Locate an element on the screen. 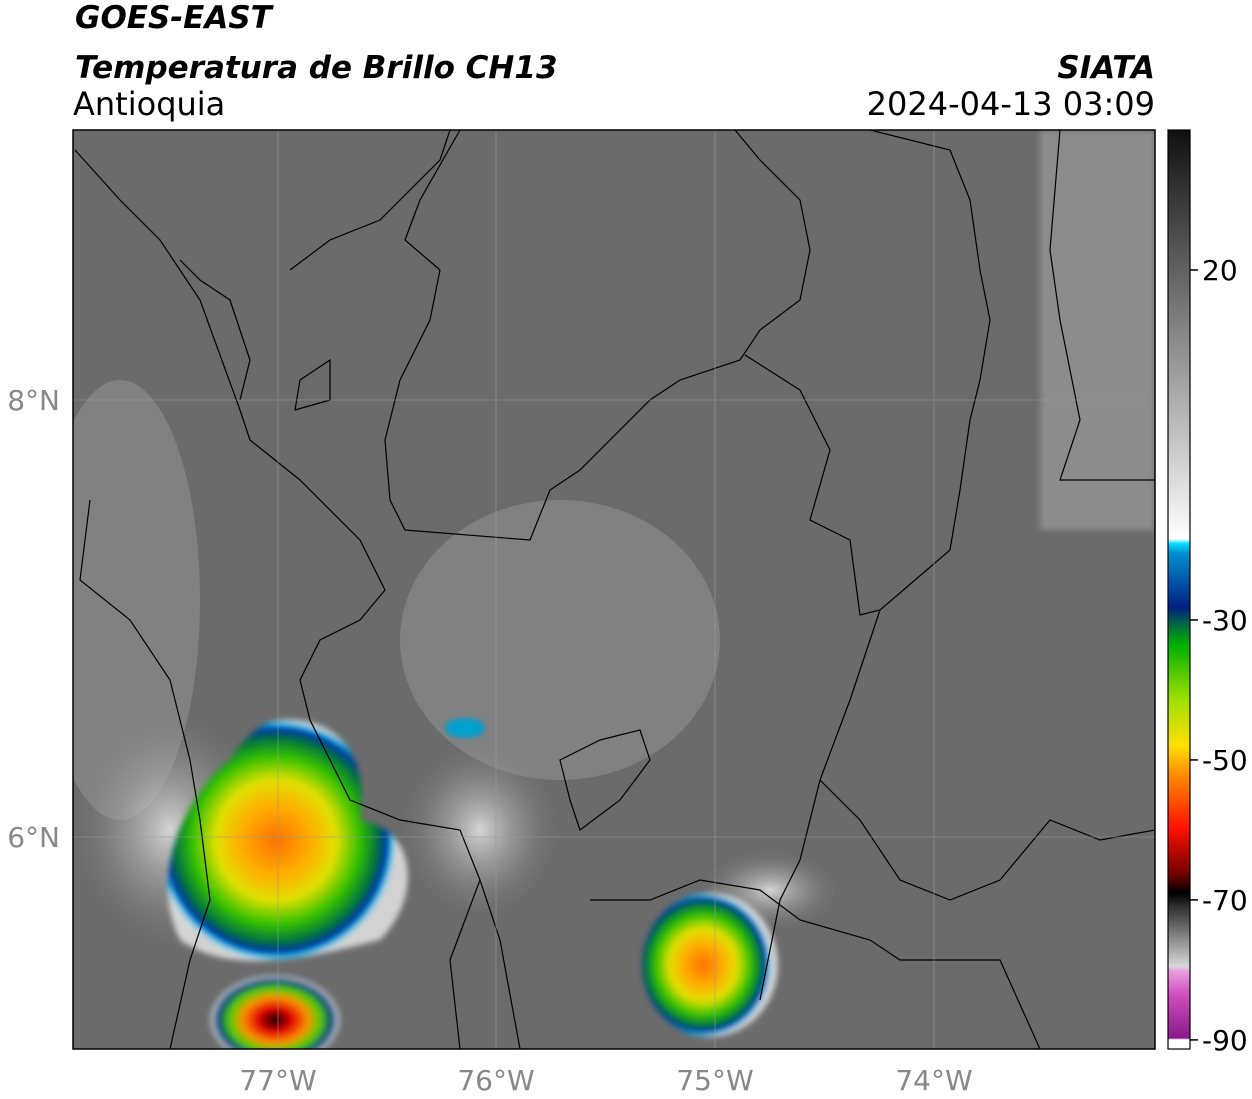  lon-label: 74°W is located at coordinates (933, 1080).